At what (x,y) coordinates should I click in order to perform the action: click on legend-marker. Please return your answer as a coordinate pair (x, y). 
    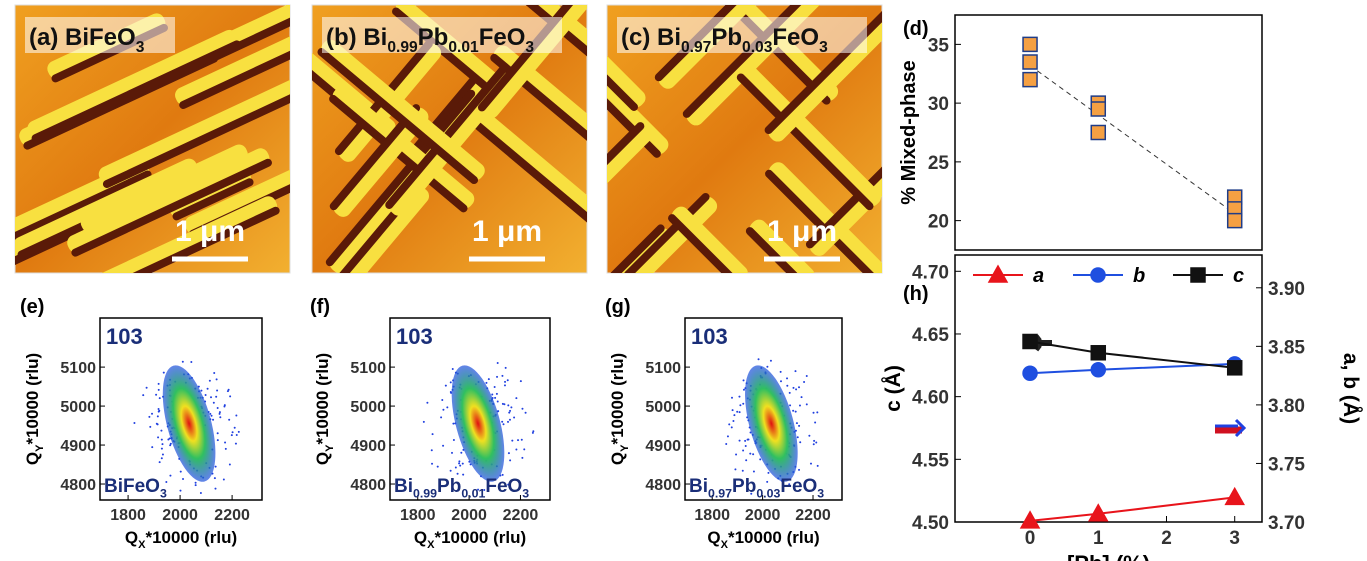
    Looking at the image, I should click on (1098, 275).